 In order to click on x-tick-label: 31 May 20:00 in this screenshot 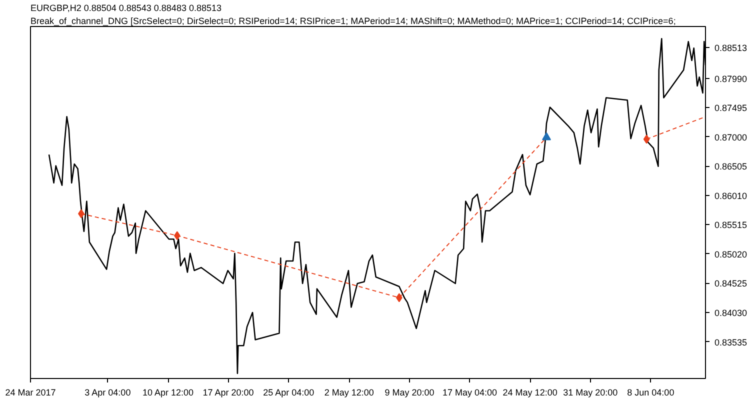, I will do `click(590, 393)`.